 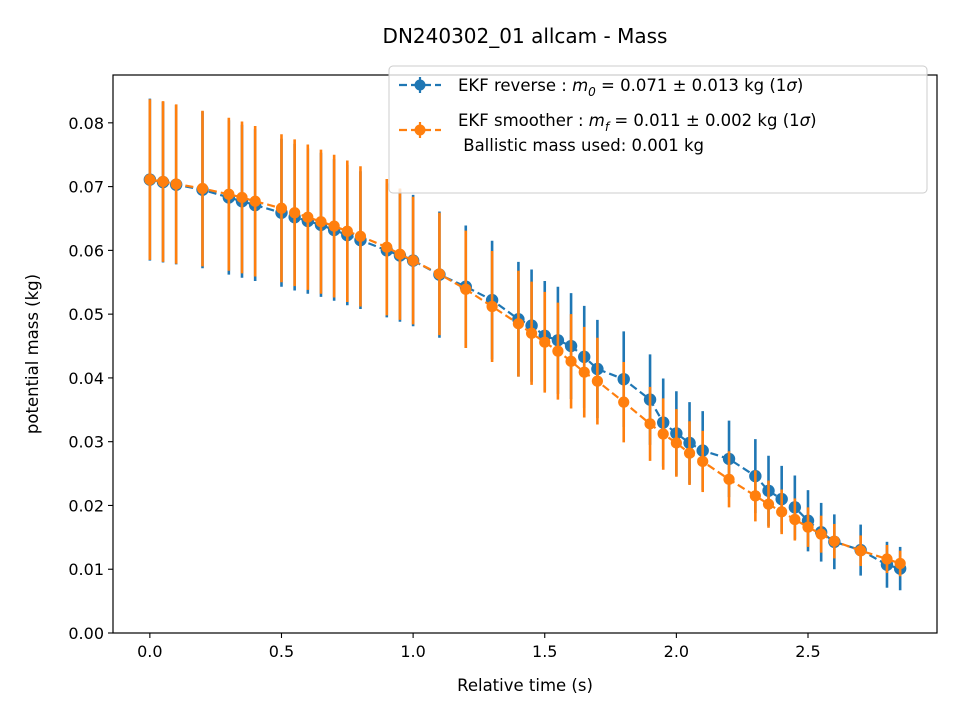 I want to click on y-tick-label: 0.07, so click(x=86, y=187).